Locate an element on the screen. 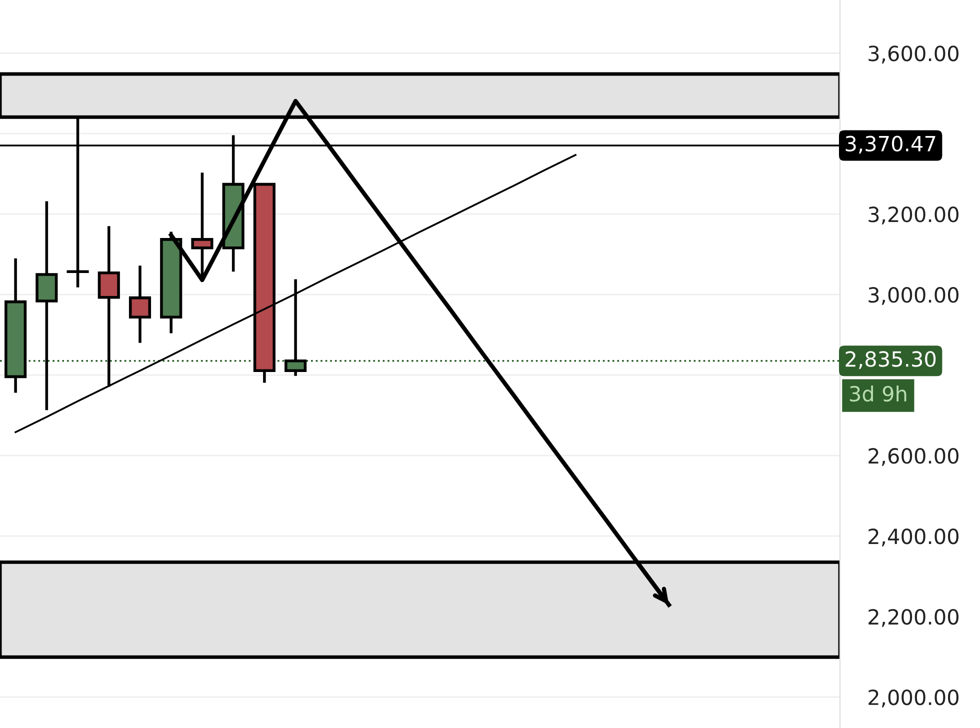  ref-line-label: 3,370.47 is located at coordinates (891, 145).